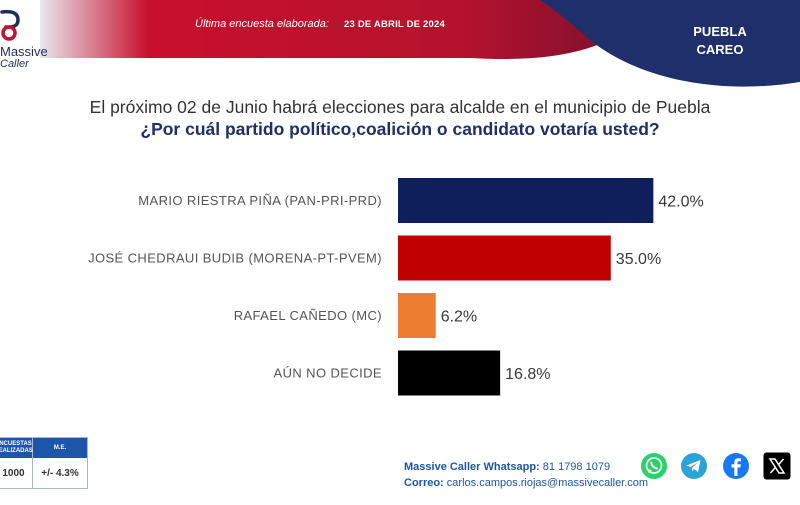  Describe the element at coordinates (60, 447) in the screenshot. I see `stats-header-margin: M.E.` at that location.